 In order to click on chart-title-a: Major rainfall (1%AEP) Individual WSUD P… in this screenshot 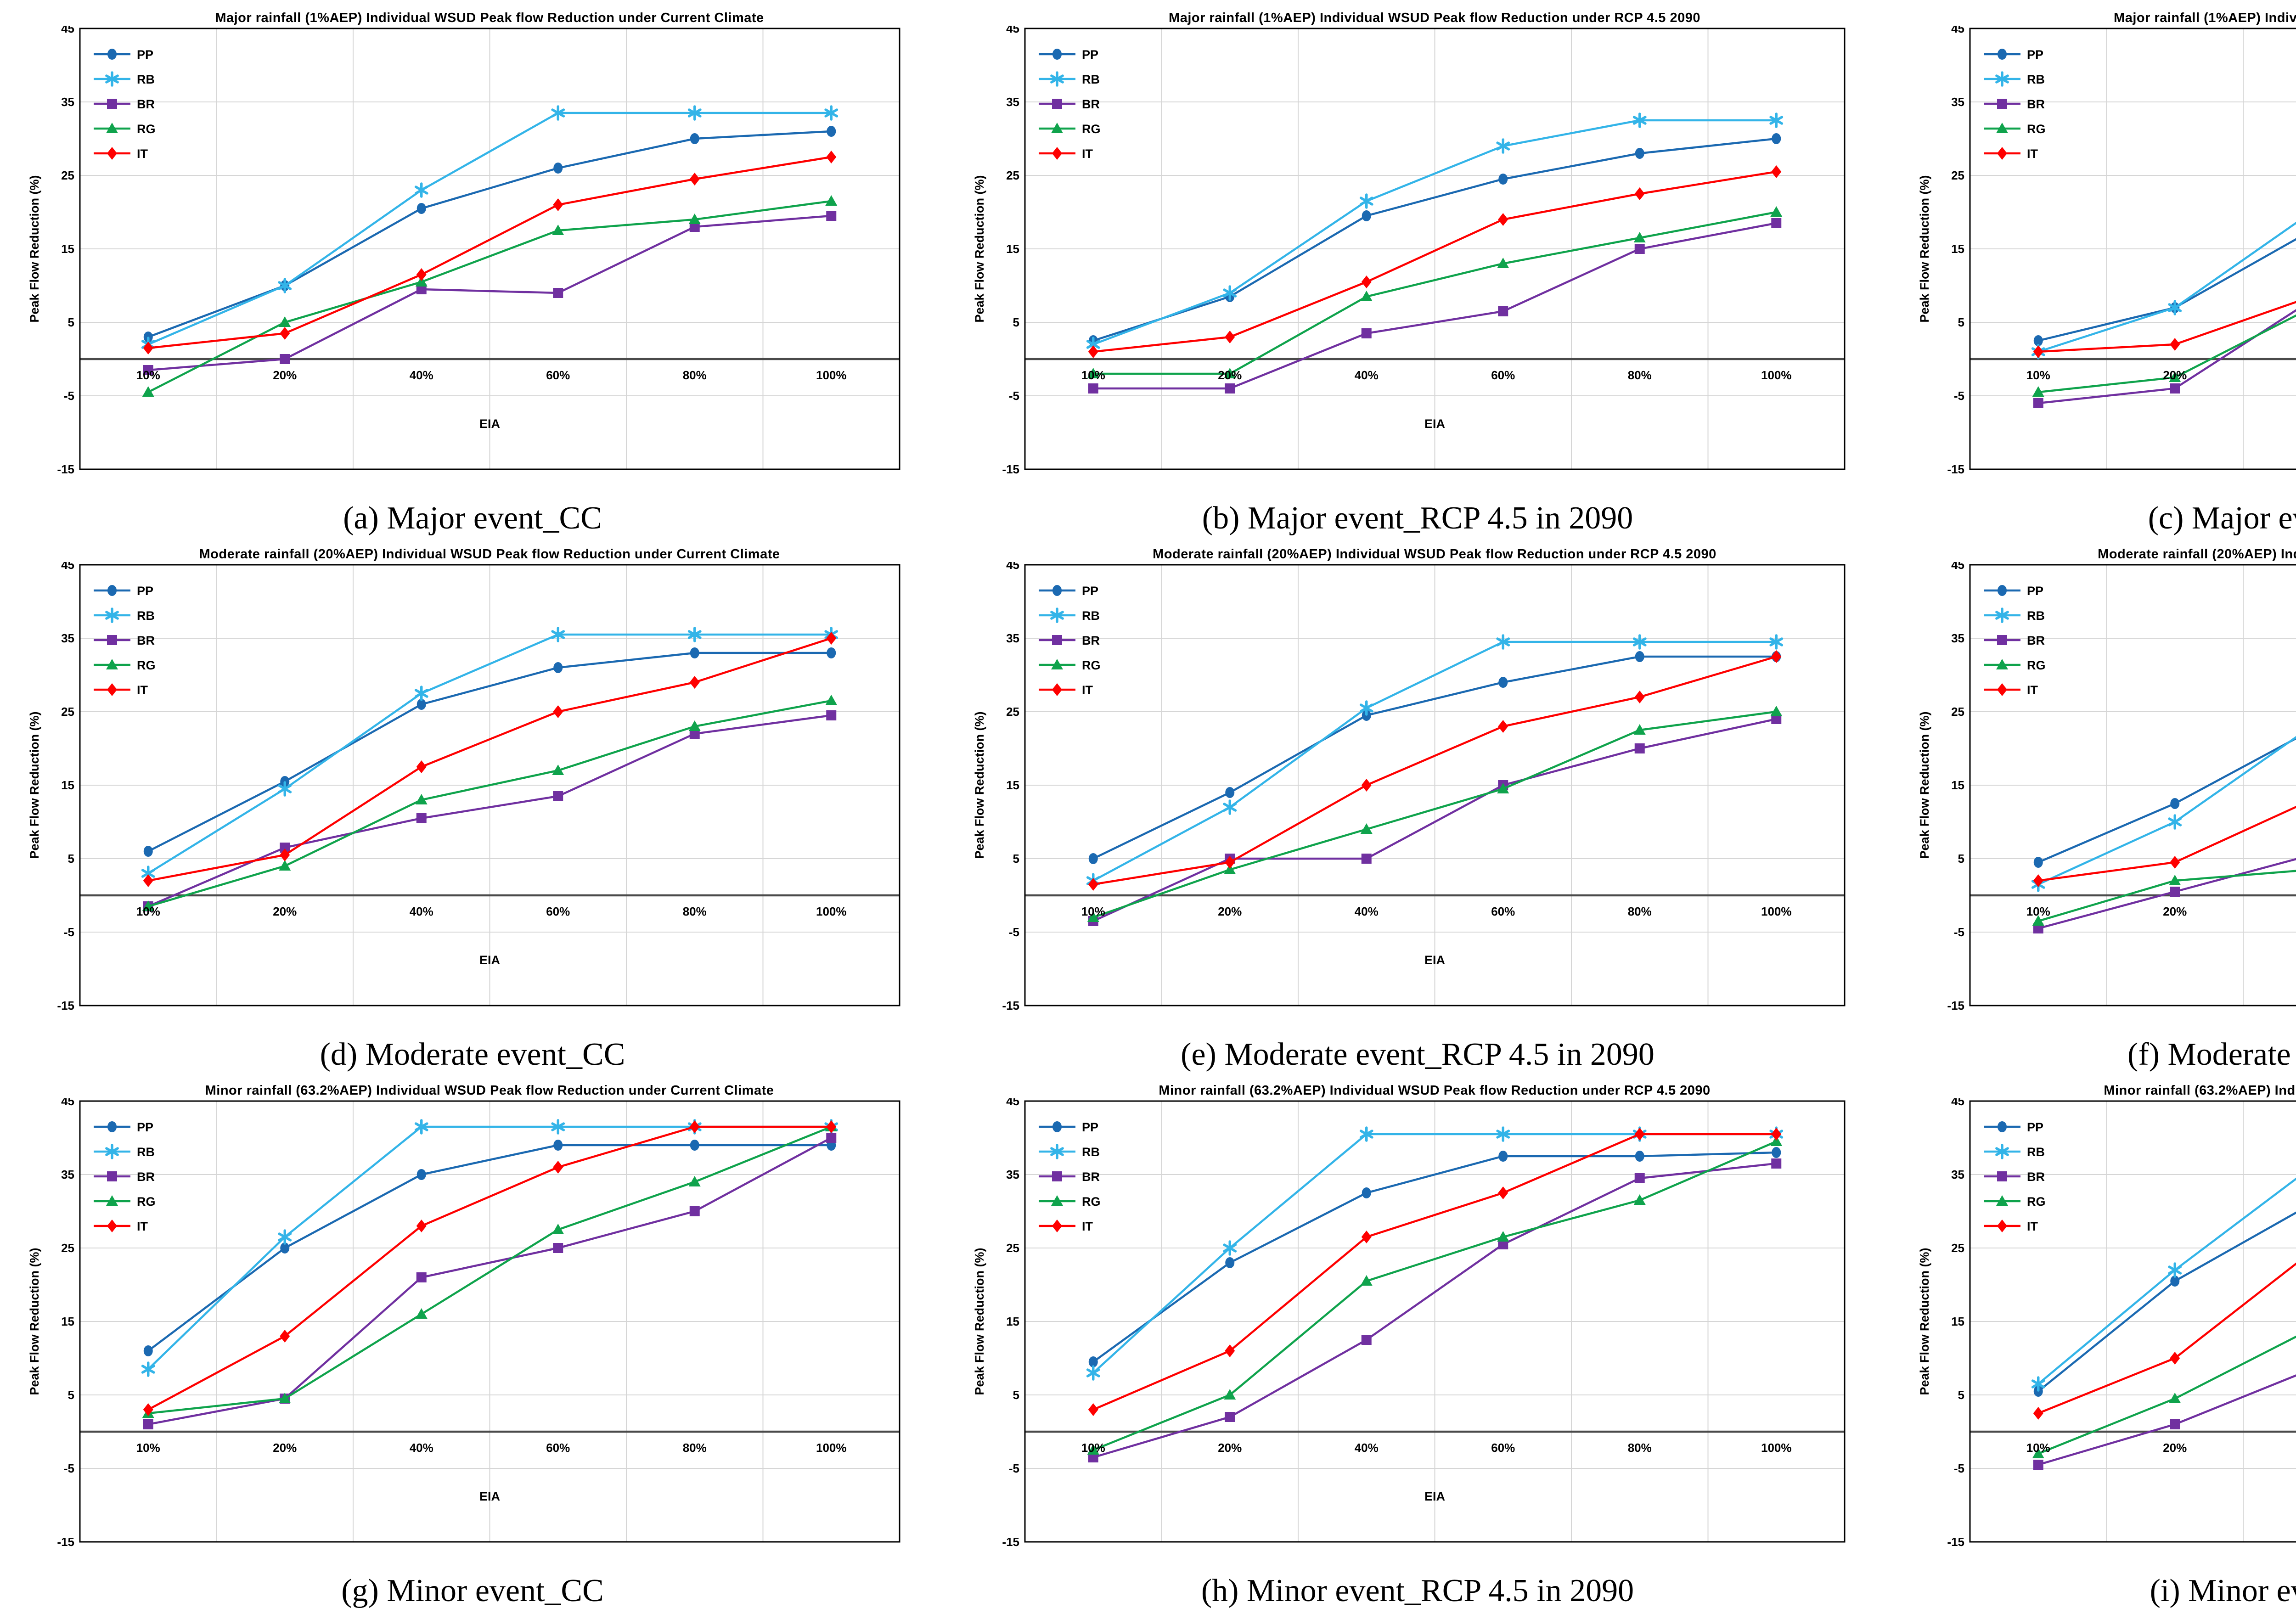, I will do `click(490, 18)`.